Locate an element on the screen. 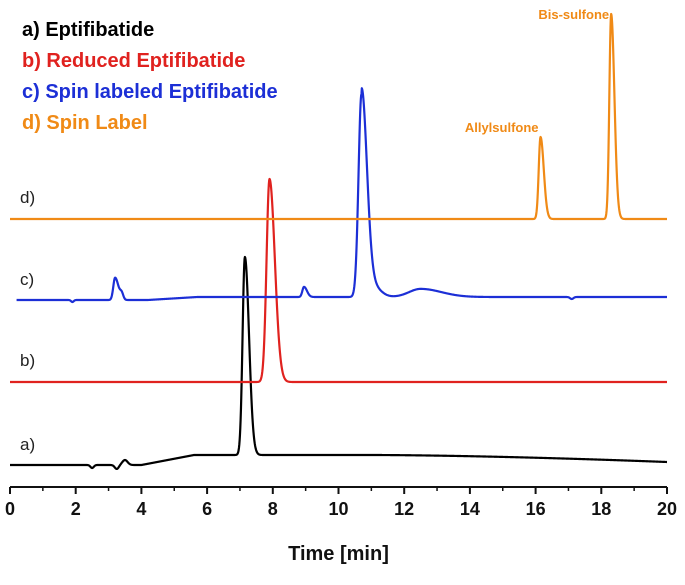 This screenshot has width=685, height=585. x-axis: 0 2 4 6 8 10 12 14 16 18 20 is located at coordinates (341, 502).